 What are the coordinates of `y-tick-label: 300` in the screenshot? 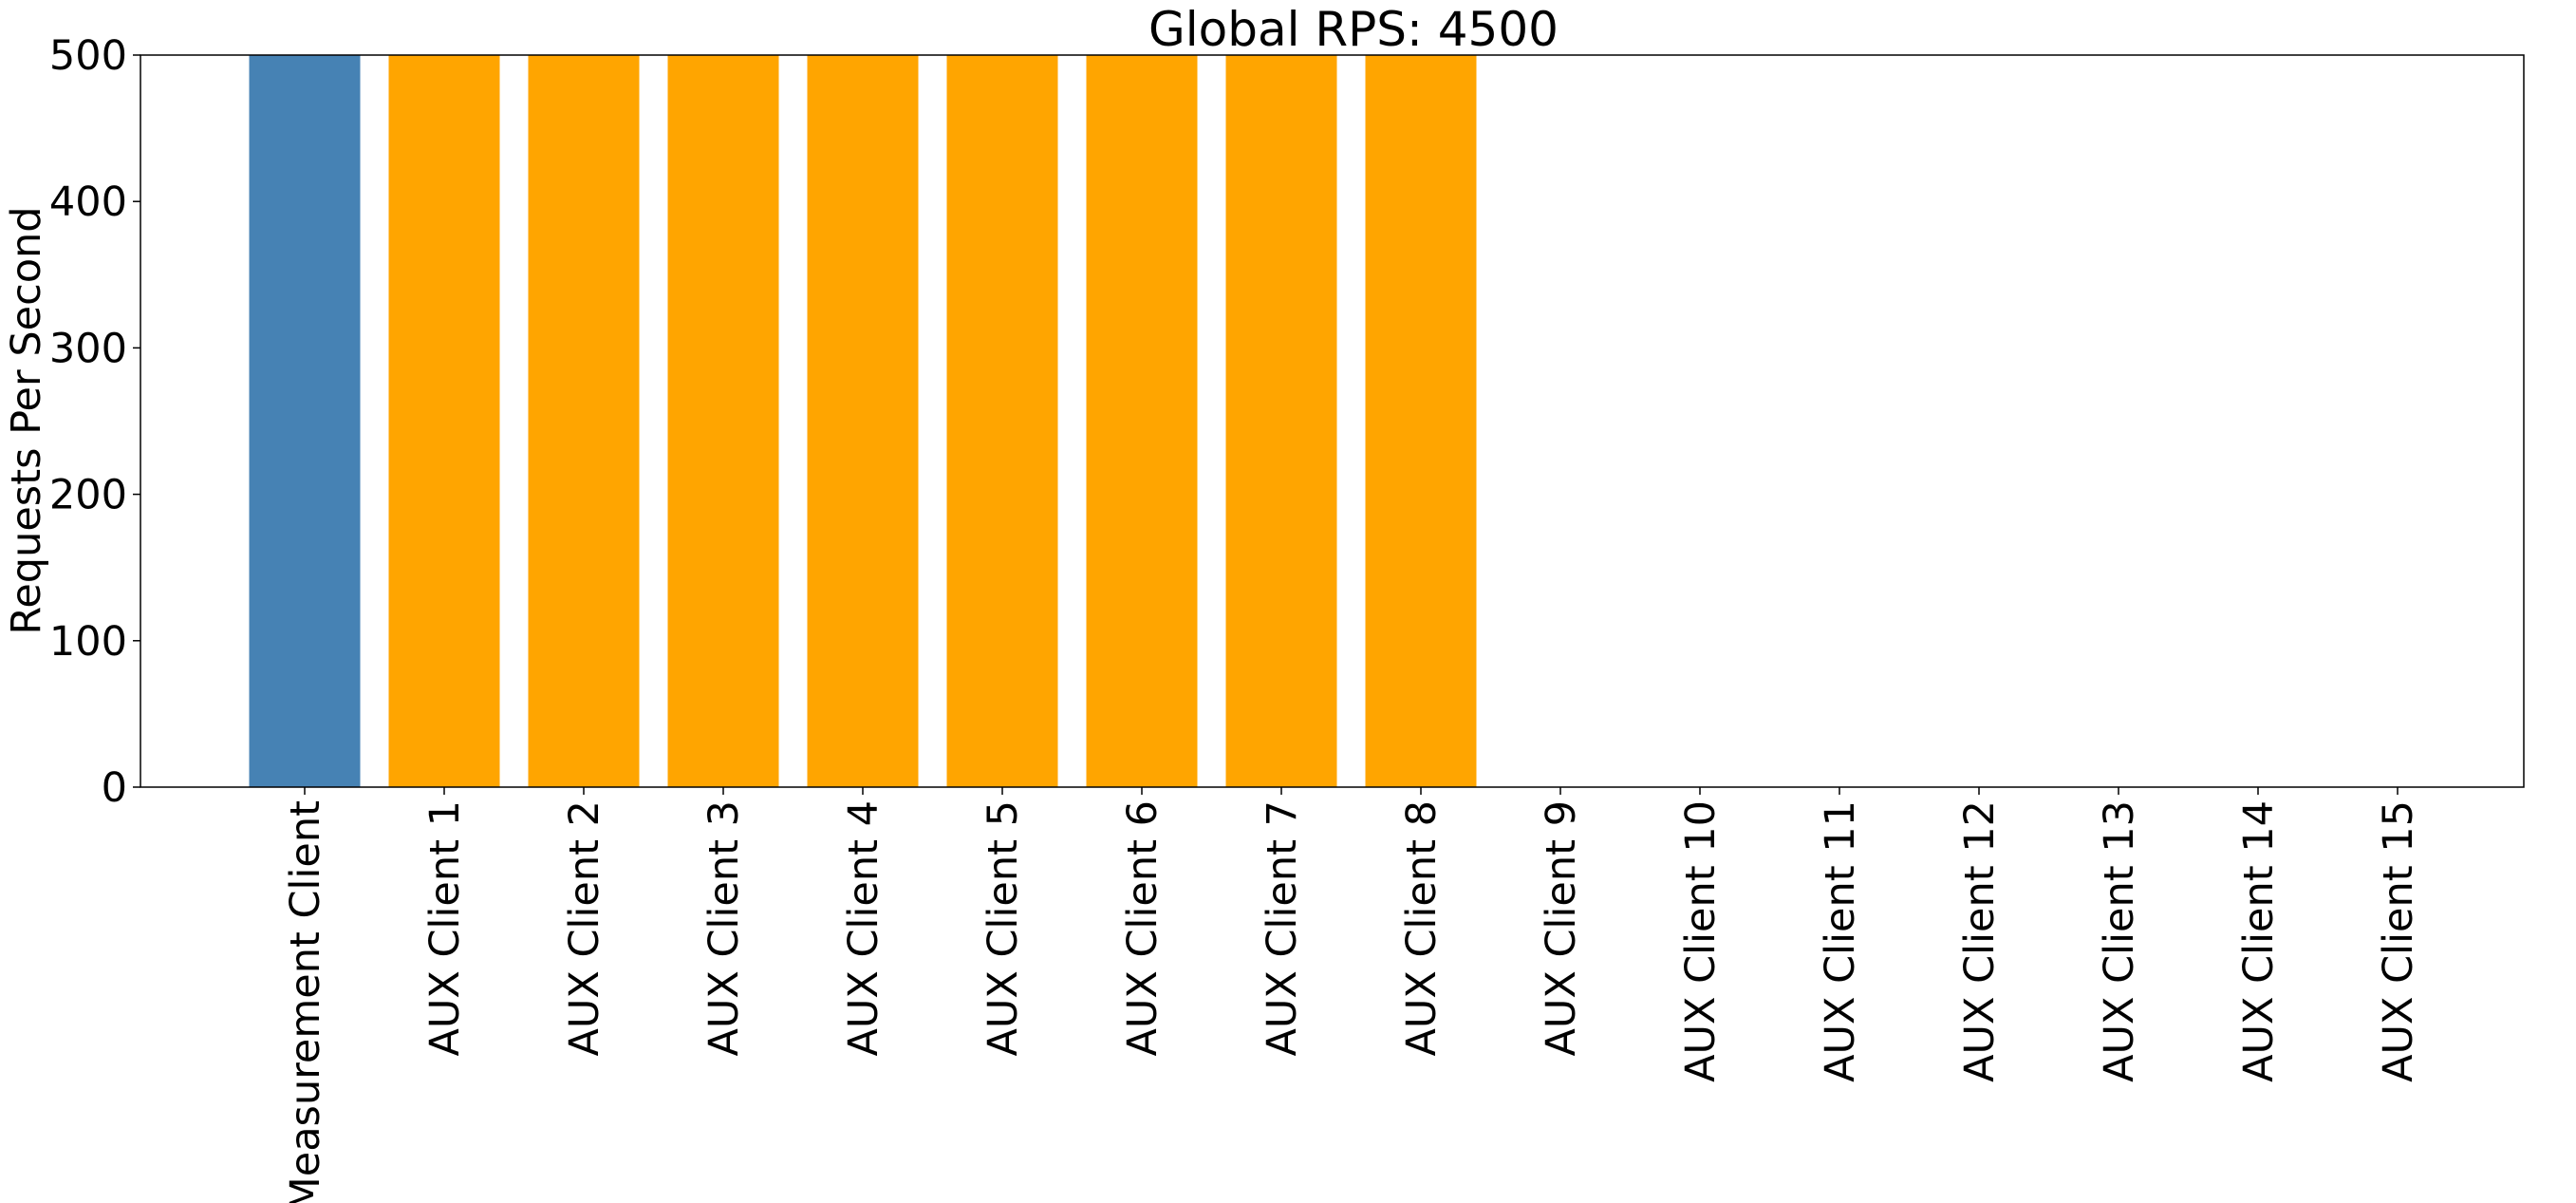 It's located at (88, 348).